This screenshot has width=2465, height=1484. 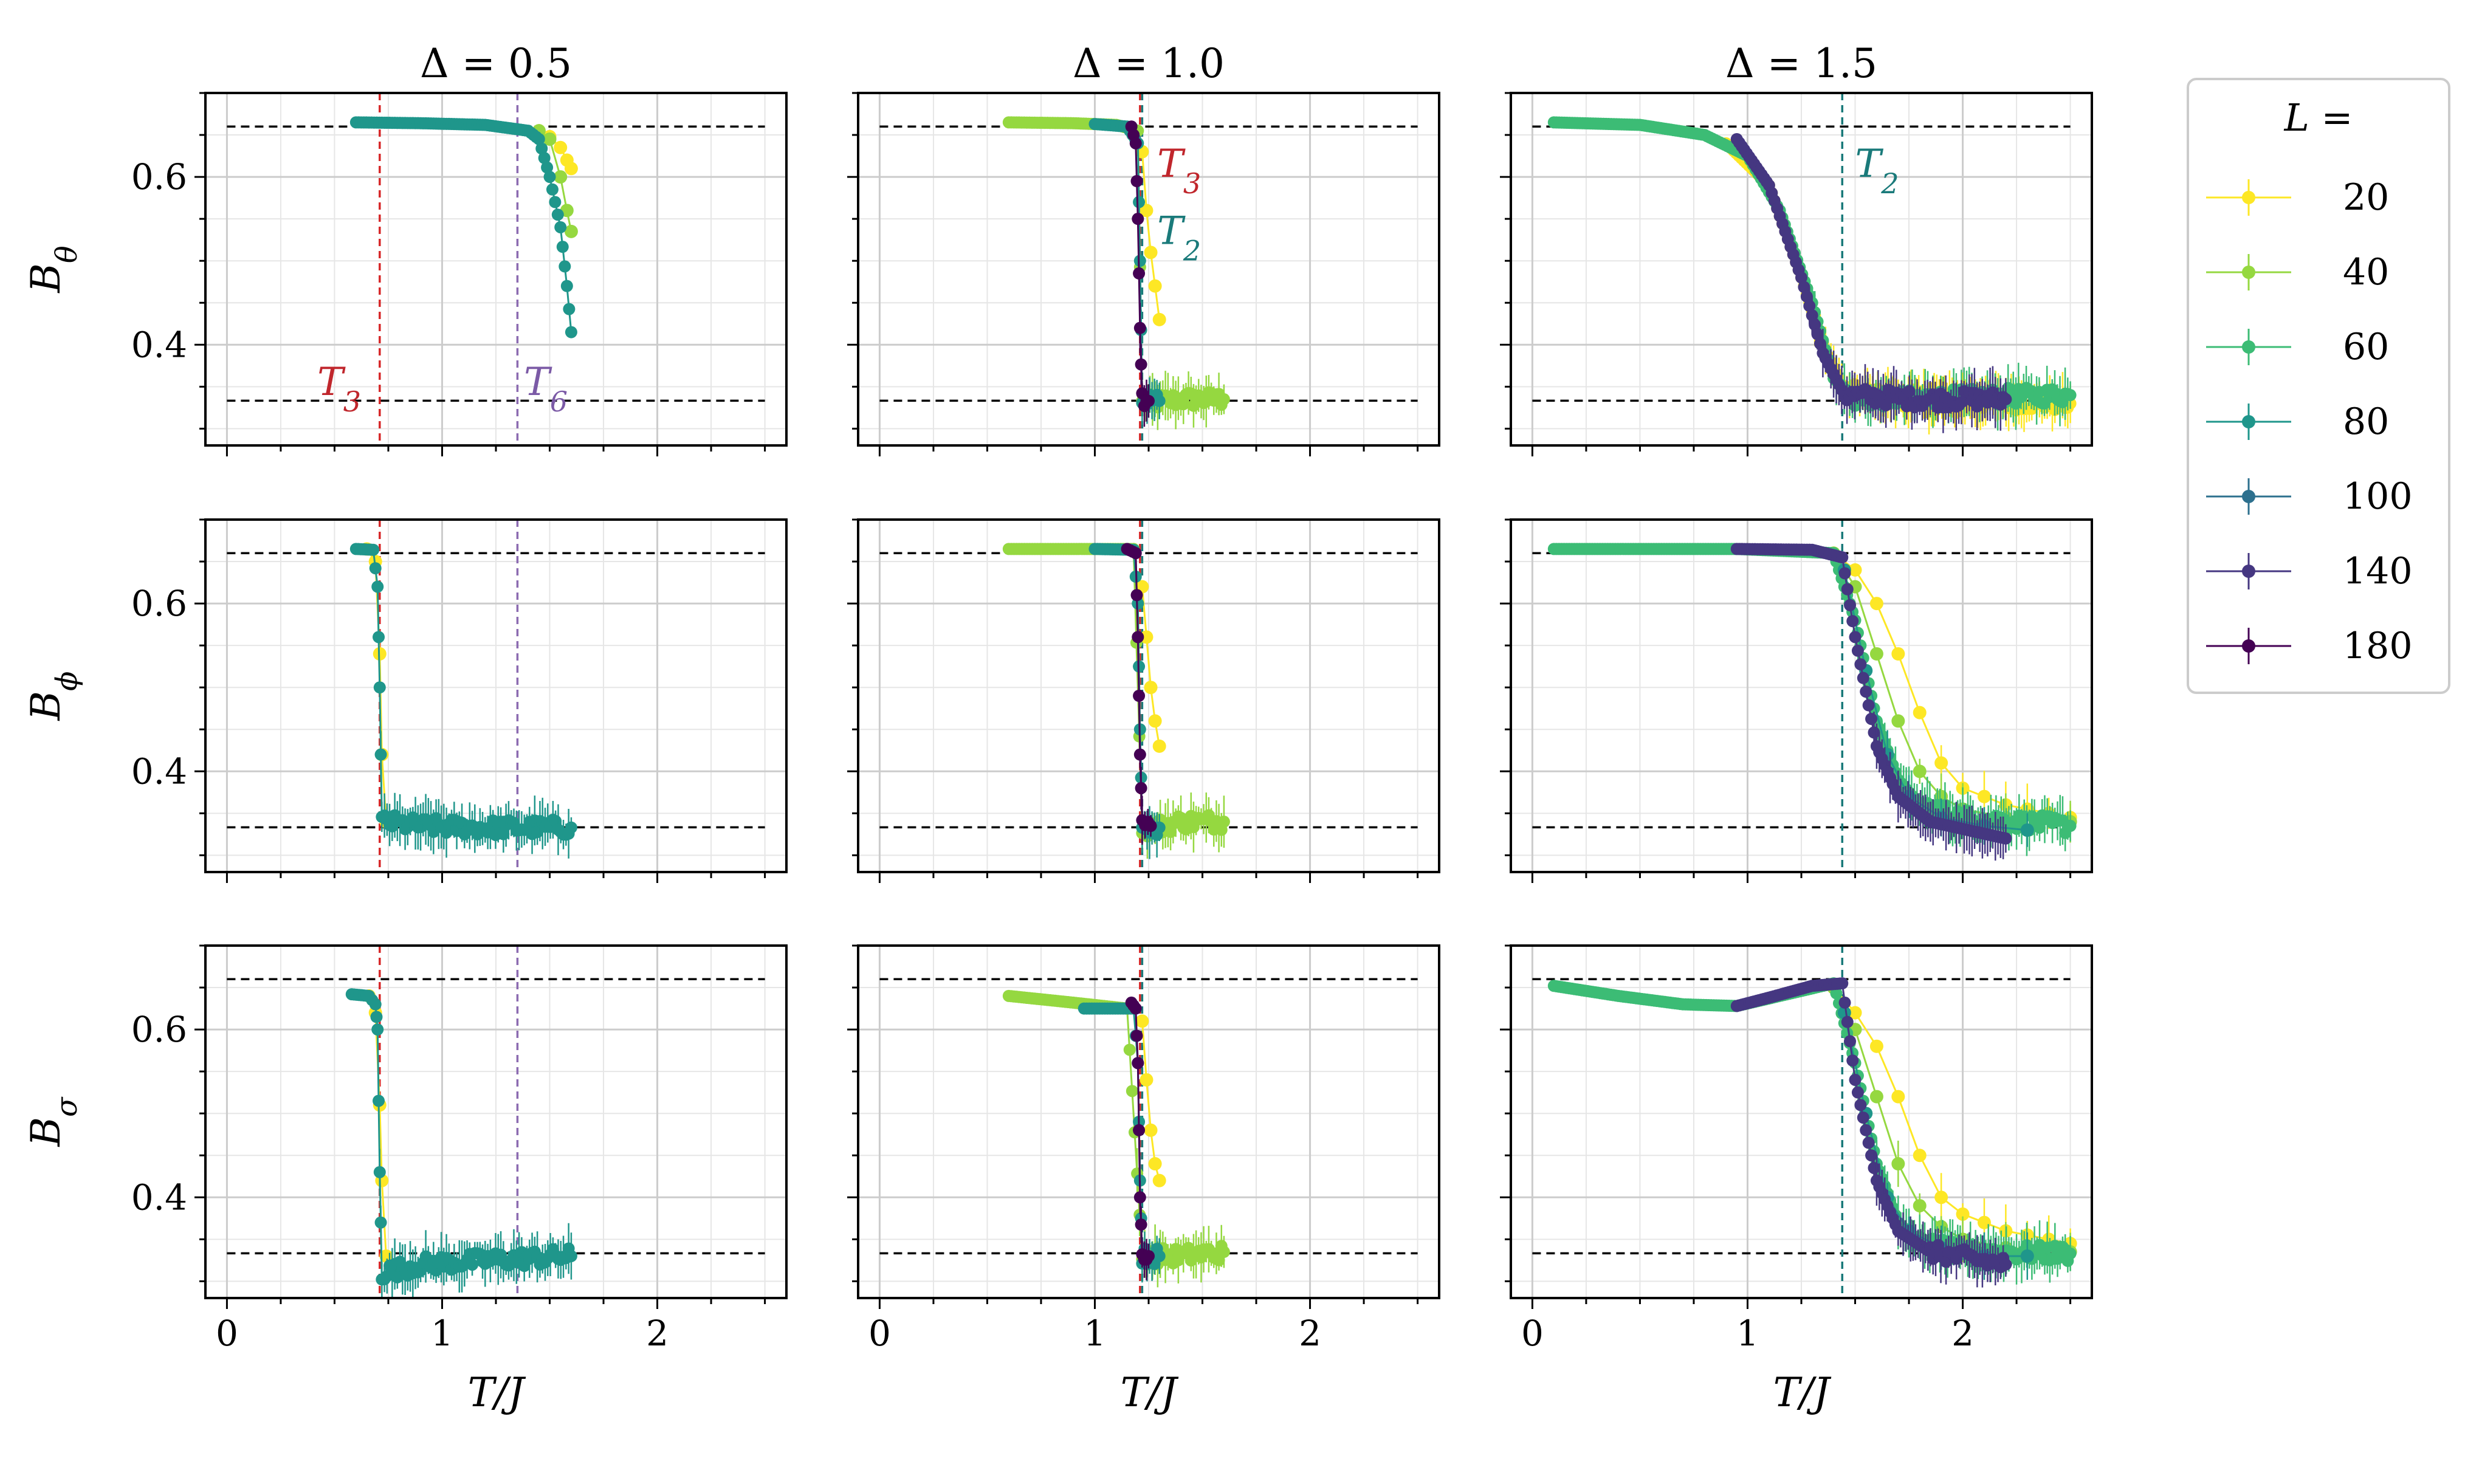 What do you see at coordinates (1151, 1101) in the screenshot?
I see `series-line-L20` at bounding box center [1151, 1101].